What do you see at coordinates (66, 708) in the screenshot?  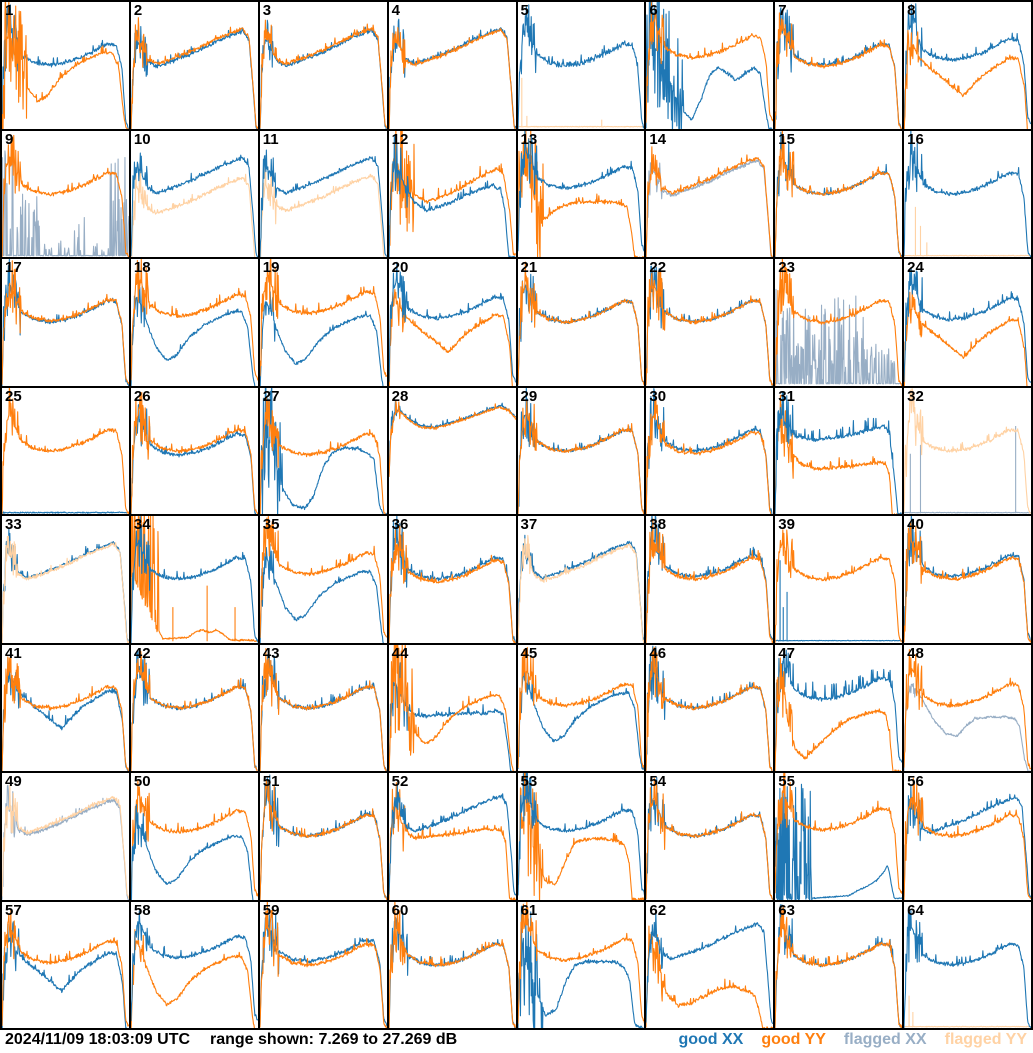 I see `plot-cell-41: 41` at bounding box center [66, 708].